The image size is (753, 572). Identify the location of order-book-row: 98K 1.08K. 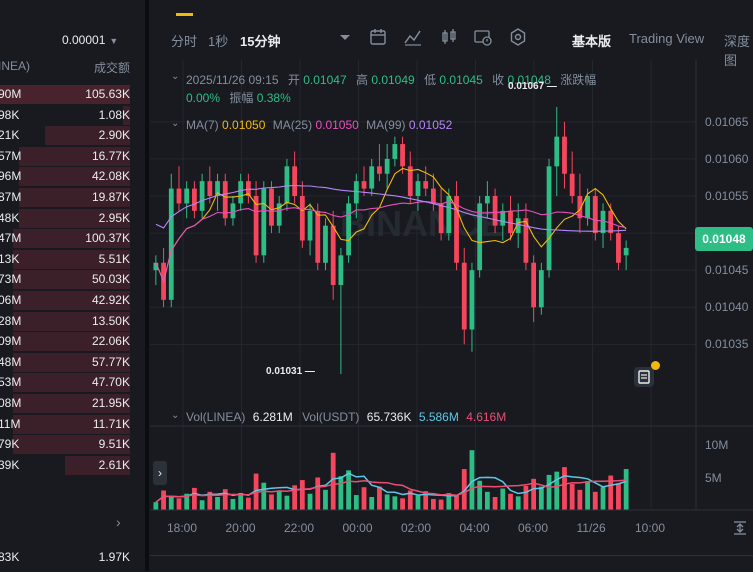
(72, 115).